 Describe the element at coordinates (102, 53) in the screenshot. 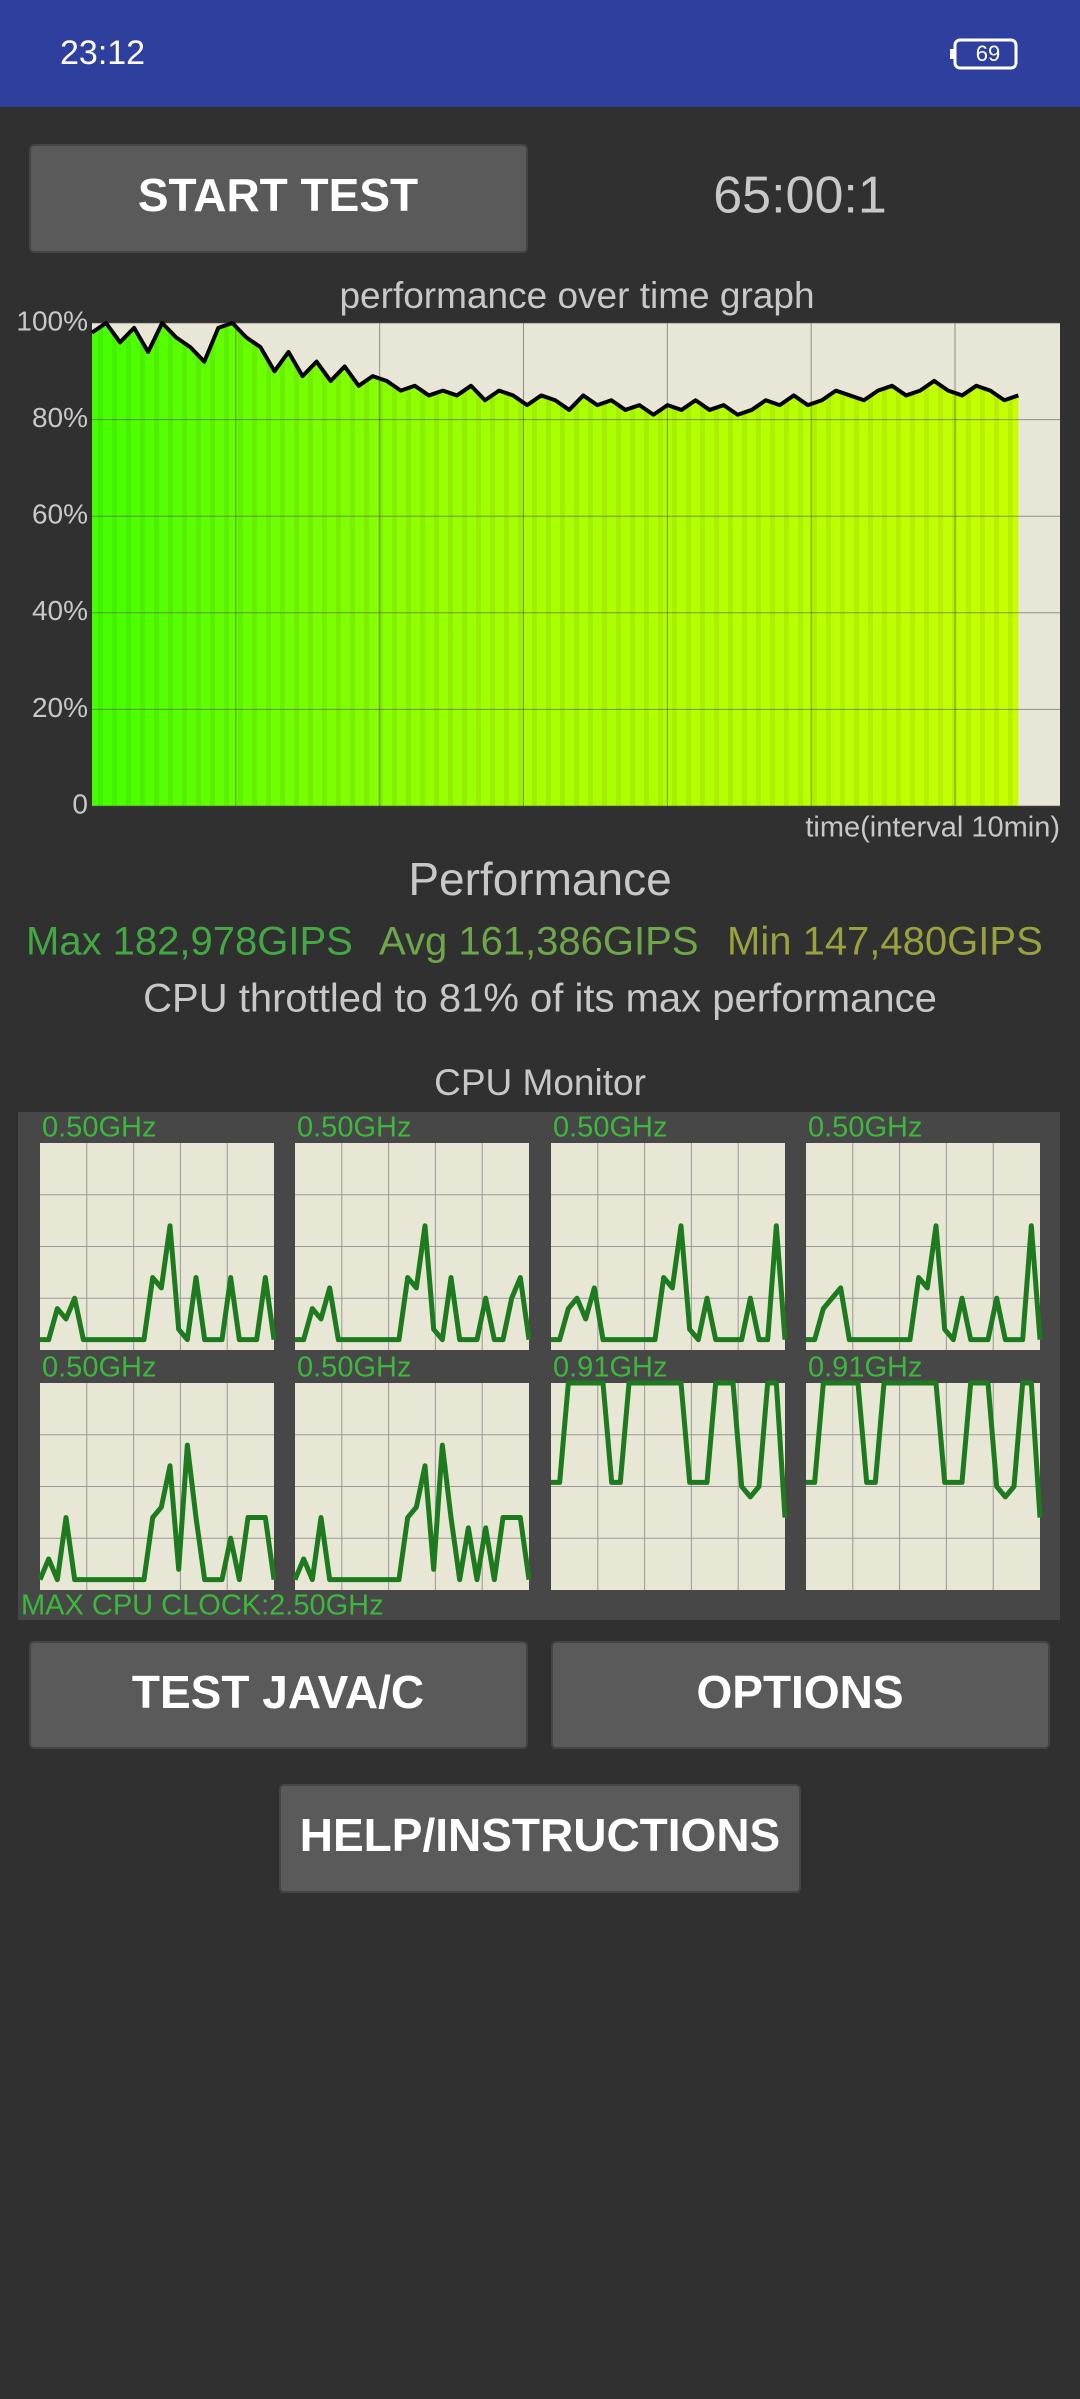

I see `status-time: 23:12` at that location.